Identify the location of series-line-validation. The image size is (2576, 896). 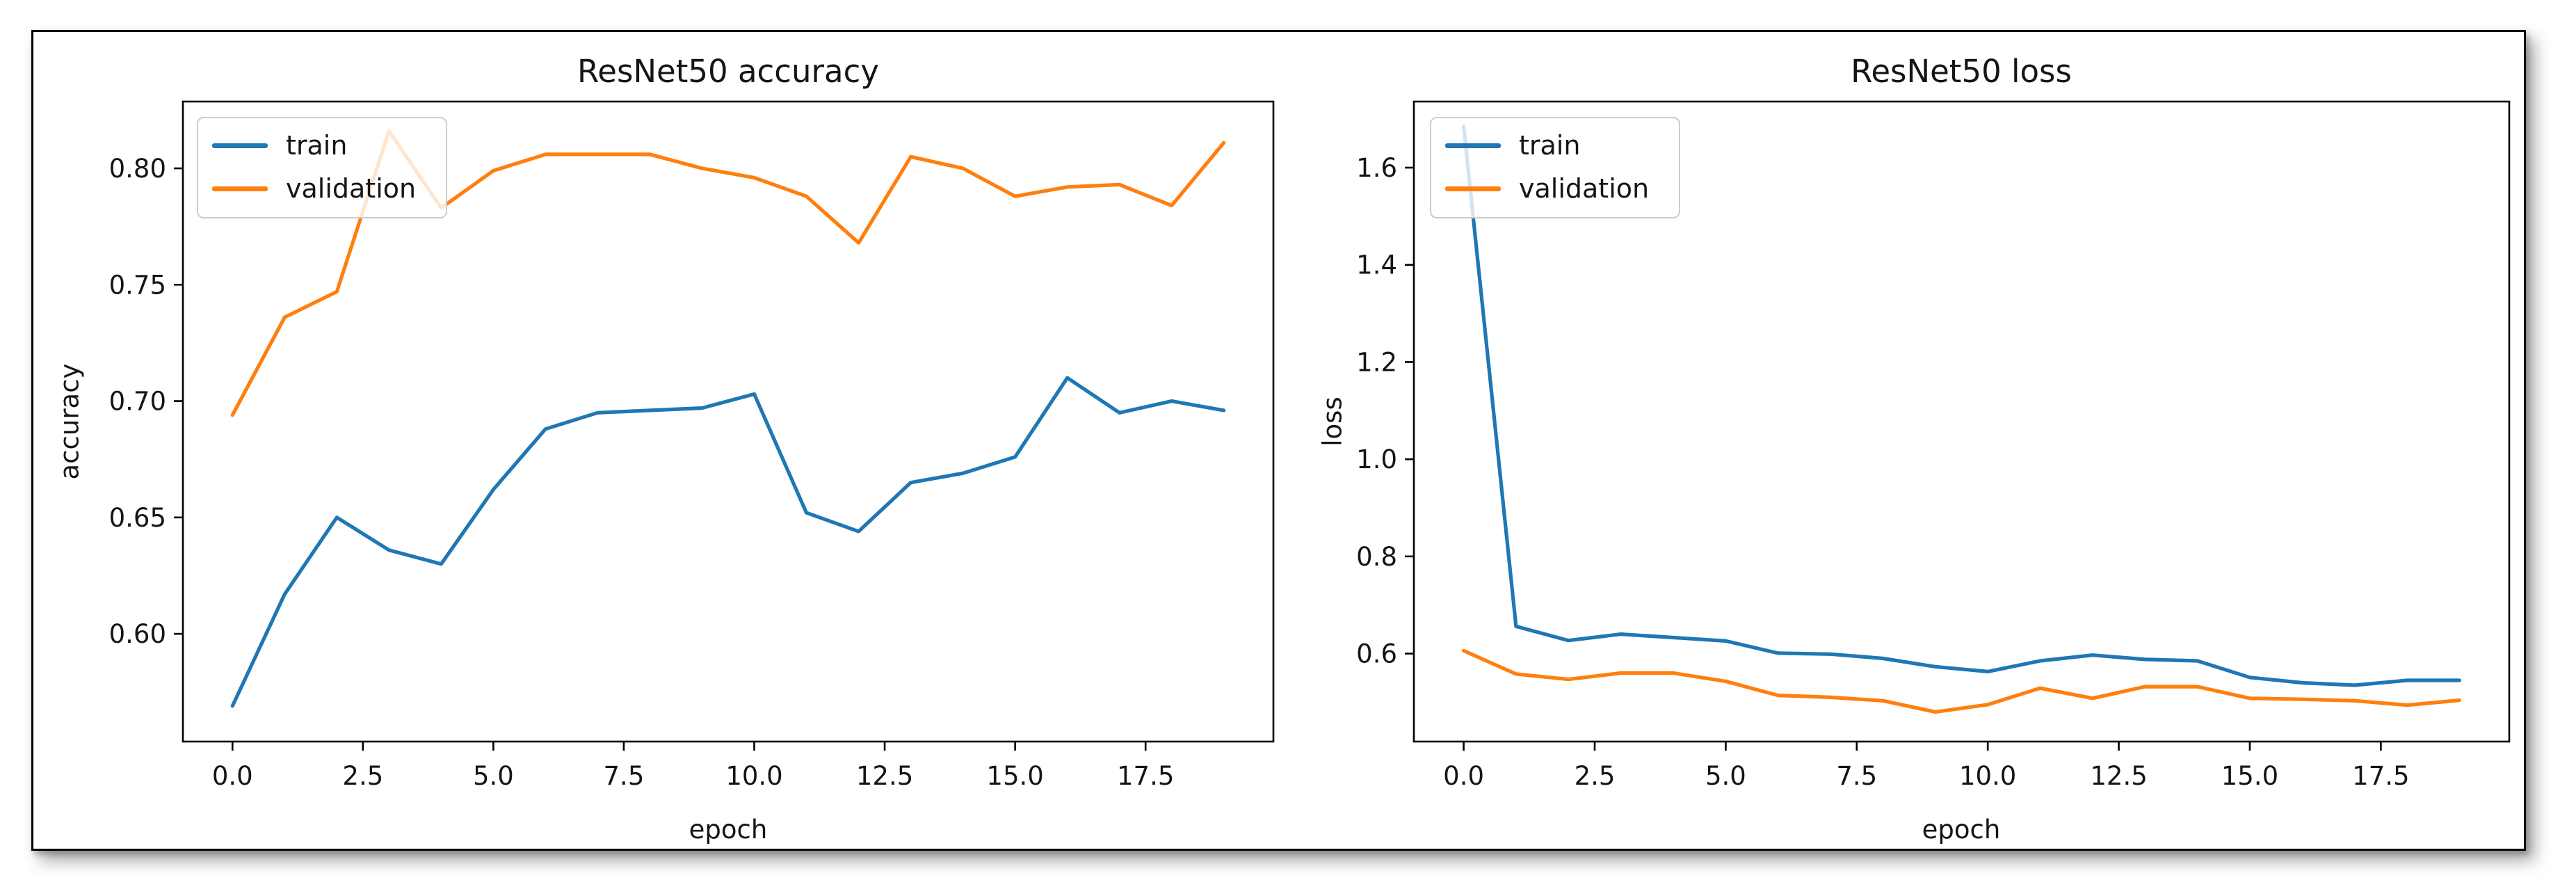
(1961, 681).